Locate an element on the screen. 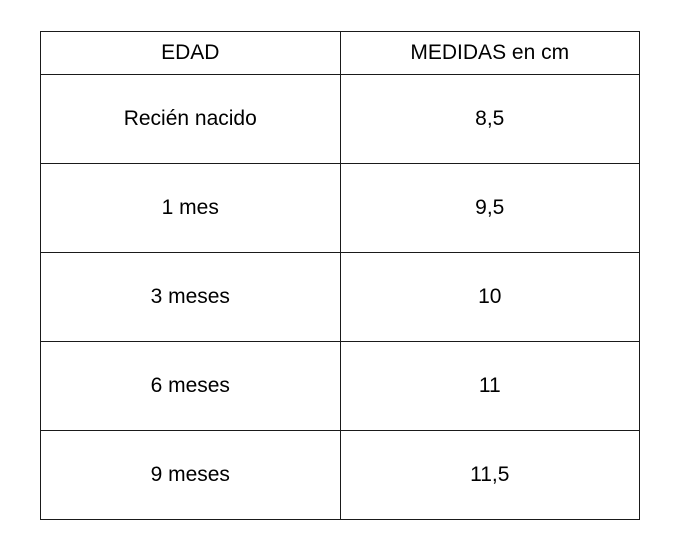  table-row: 1 mes 9,5 is located at coordinates (340, 208).